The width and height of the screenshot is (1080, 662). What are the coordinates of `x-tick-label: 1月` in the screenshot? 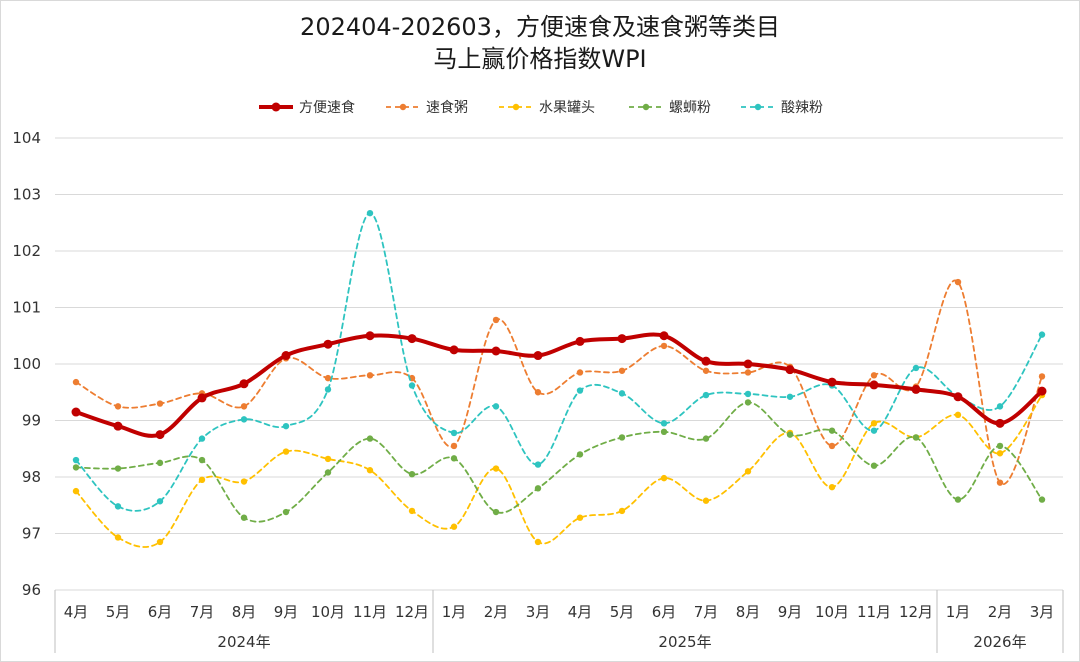 It's located at (958, 612).